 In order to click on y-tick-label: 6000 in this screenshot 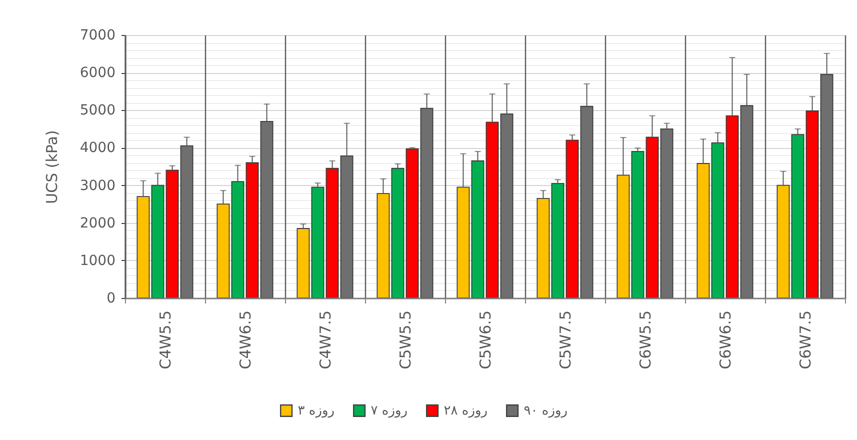, I will do `click(98, 73)`.